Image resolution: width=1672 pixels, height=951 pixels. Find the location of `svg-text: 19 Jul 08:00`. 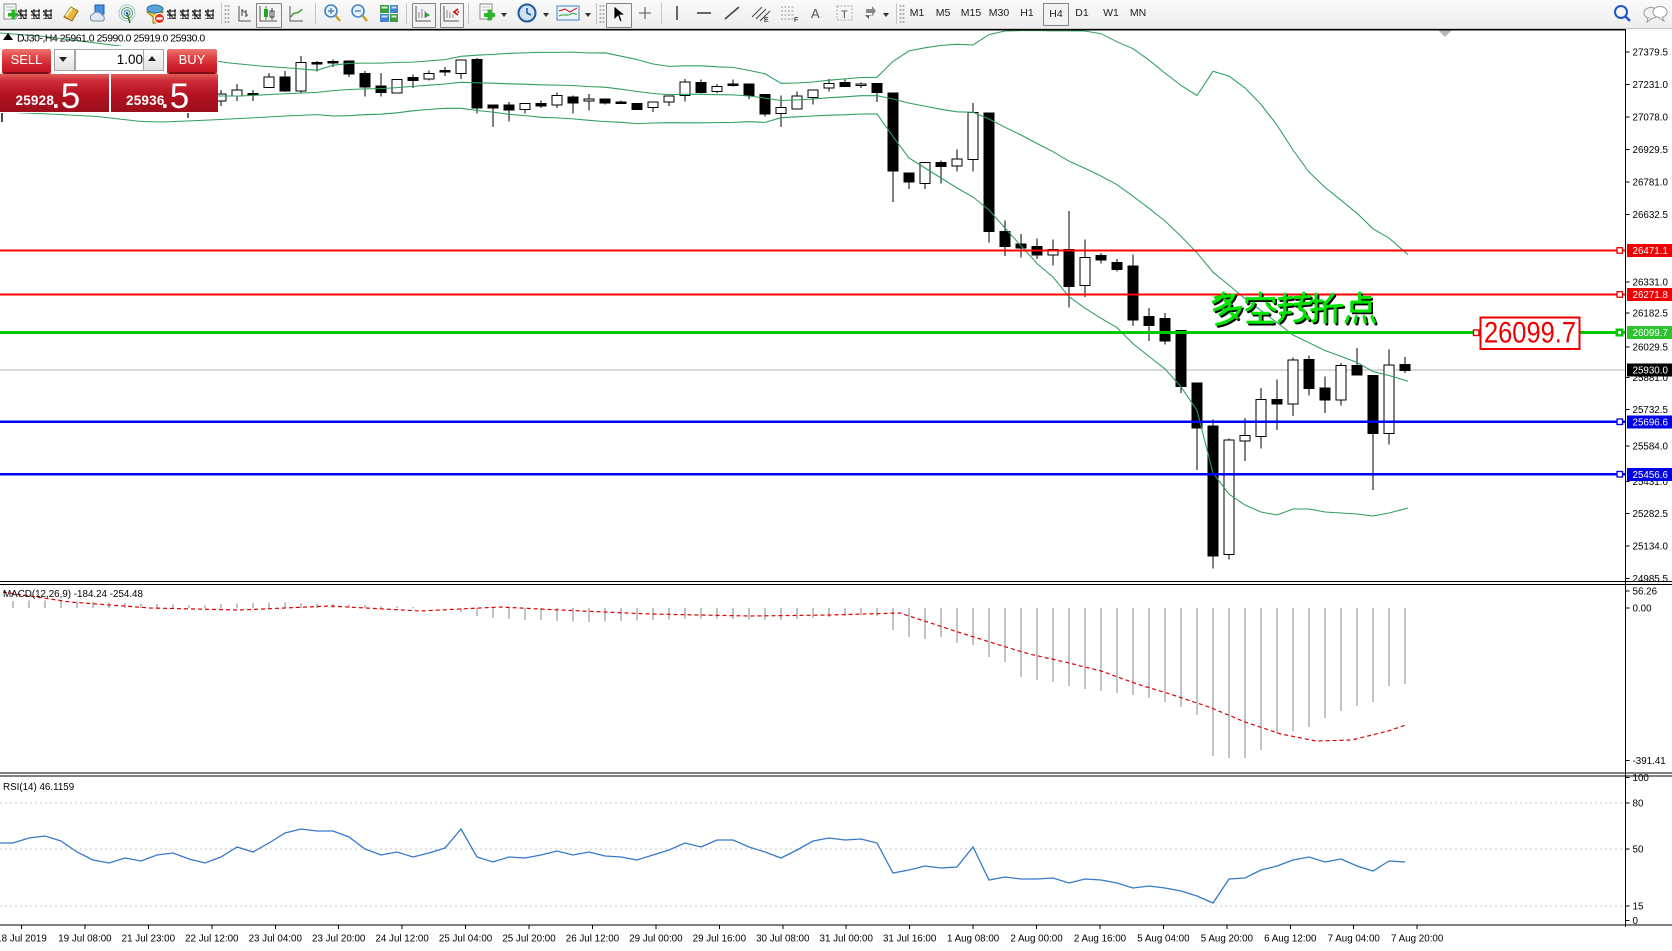

svg-text: 19 Jul 08:00 is located at coordinates (85, 939).